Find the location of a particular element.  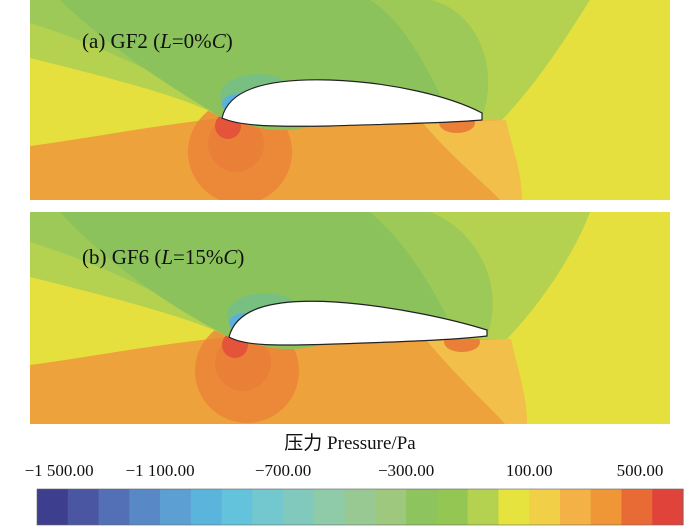

colorbar-tick-label: −700.00 is located at coordinates (283, 470).